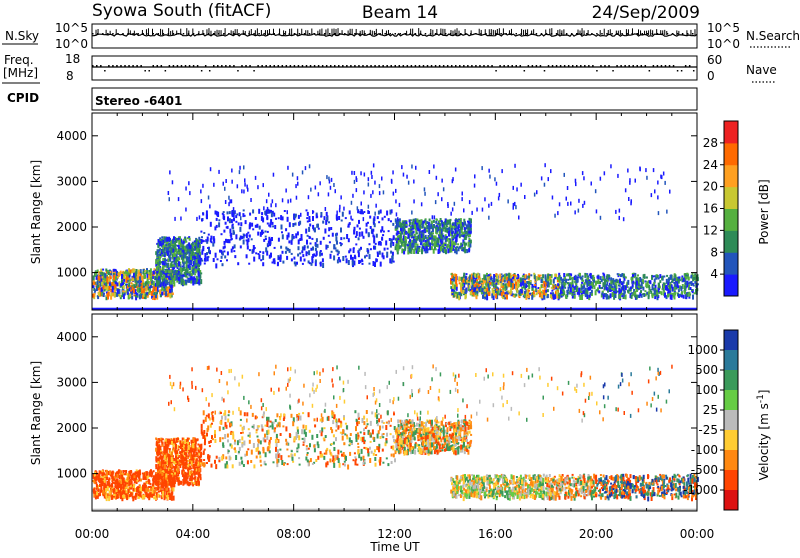 This screenshot has height=558, width=800. I want to click on colorbar-tick-label: 8, so click(714, 252).